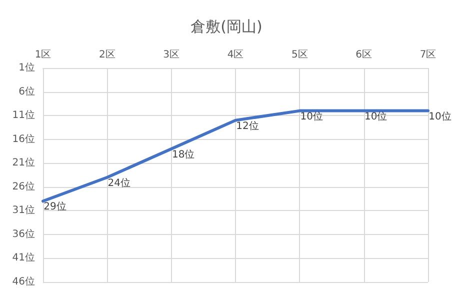 The width and height of the screenshot is (453, 305). What do you see at coordinates (247, 126) in the screenshot?
I see `data-label: 12位` at bounding box center [247, 126].